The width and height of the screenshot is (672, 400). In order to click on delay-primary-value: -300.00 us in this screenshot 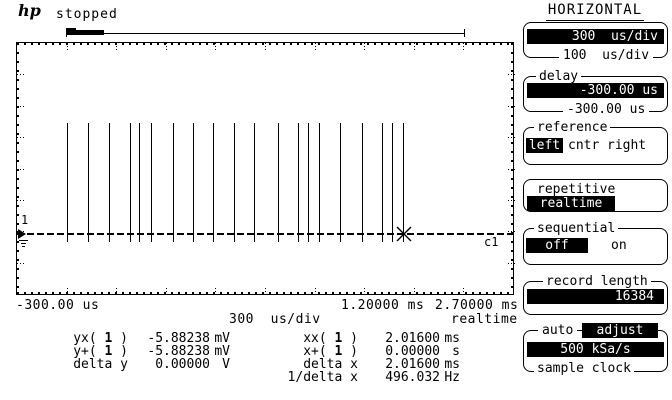, I will do `click(595, 90)`.